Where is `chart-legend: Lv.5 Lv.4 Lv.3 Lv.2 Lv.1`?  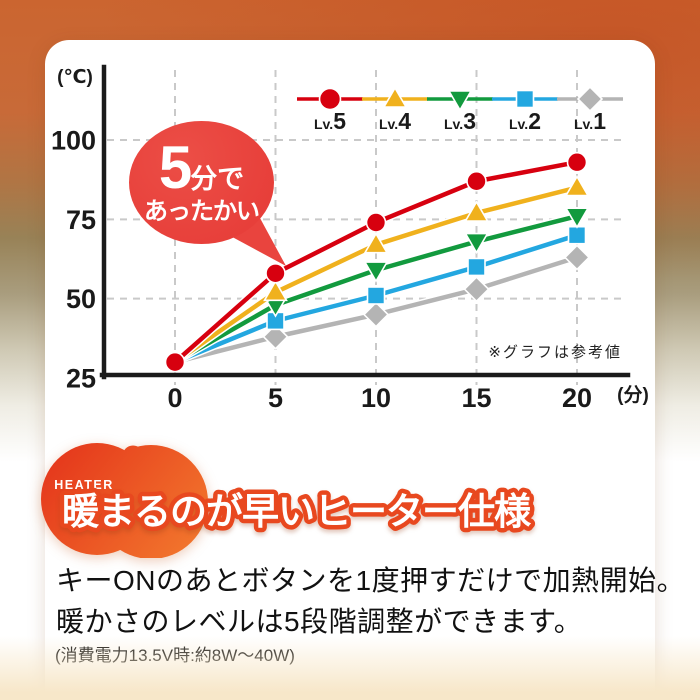
chart-legend: Lv.5 Lv.4 Lv.3 Lv.2 Lv.1 is located at coordinates (460, 109).